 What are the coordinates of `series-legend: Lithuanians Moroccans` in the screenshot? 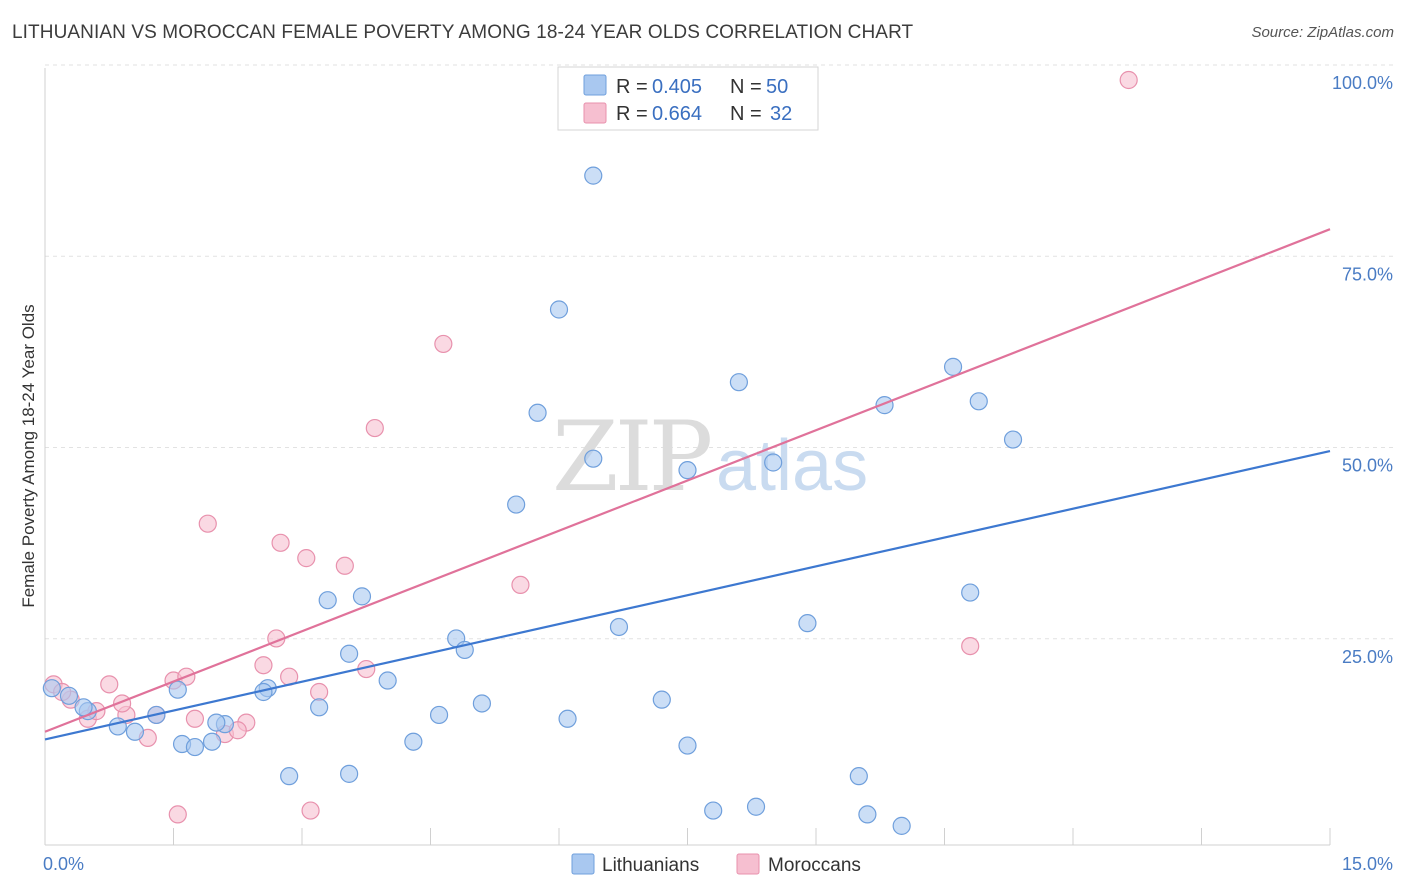 It's located at (716, 864).